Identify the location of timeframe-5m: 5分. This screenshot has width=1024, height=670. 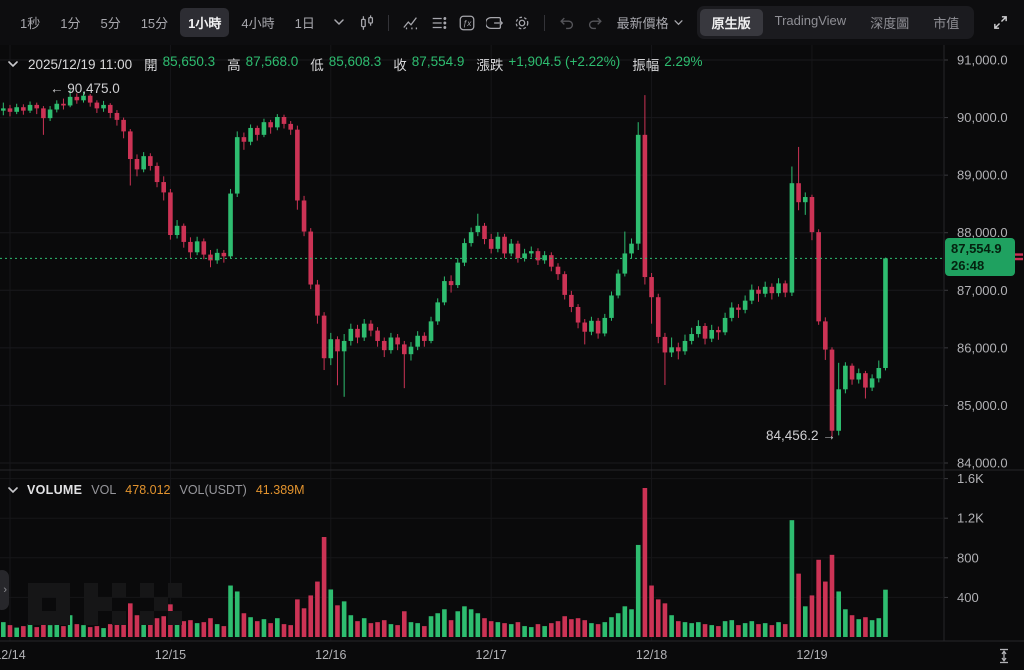
(110, 23).